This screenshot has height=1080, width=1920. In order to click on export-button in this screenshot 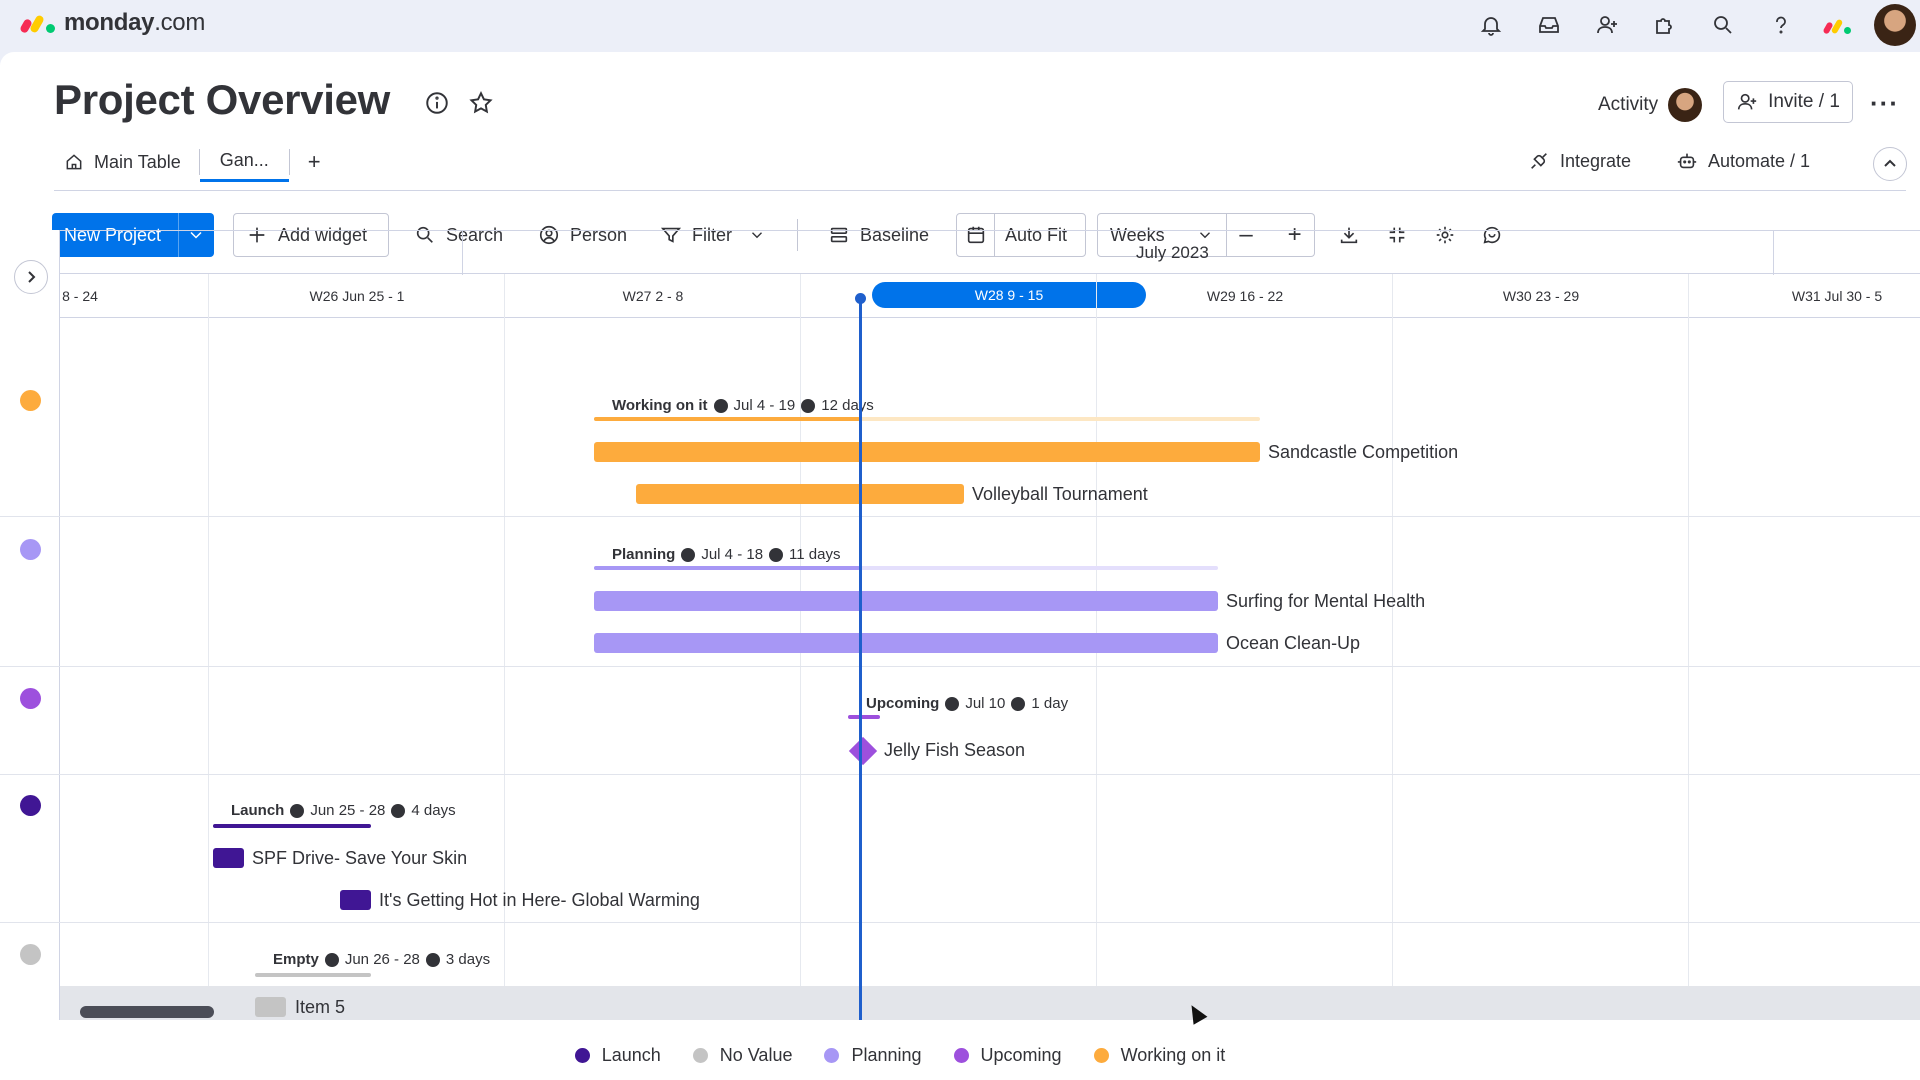, I will do `click(1349, 235)`.